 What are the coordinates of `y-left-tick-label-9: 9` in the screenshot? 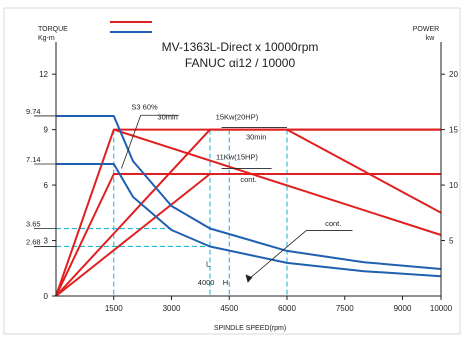 It's located at (46, 130).